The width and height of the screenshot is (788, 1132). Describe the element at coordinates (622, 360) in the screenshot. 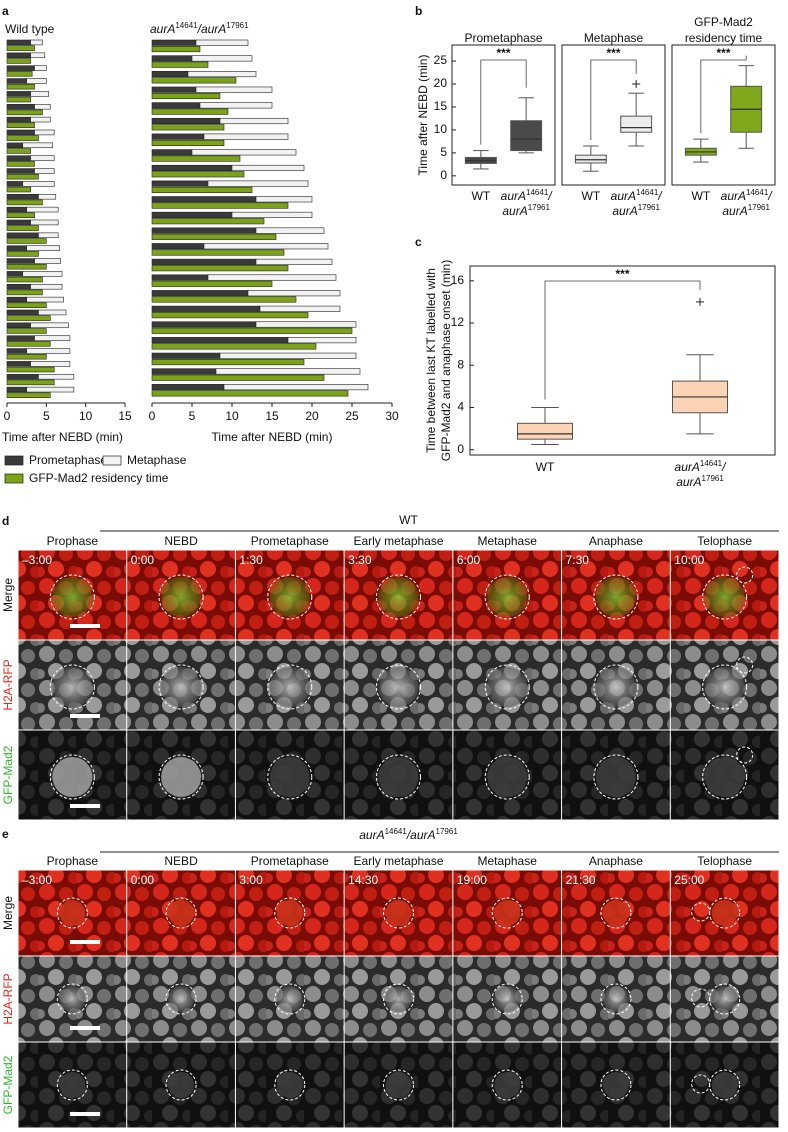

I see `plot-frame` at that location.